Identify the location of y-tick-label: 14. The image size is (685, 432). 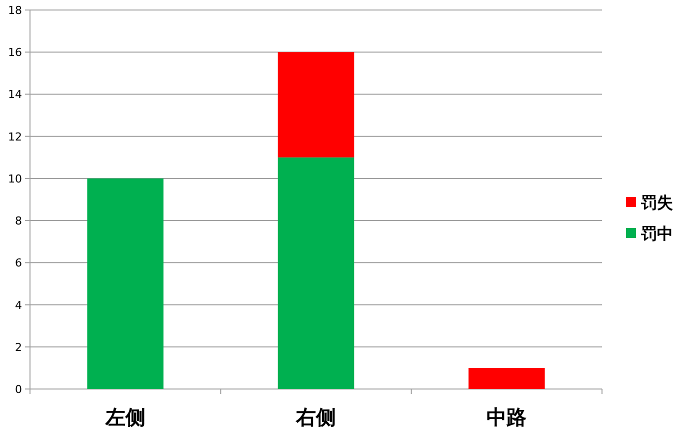
(15, 95).